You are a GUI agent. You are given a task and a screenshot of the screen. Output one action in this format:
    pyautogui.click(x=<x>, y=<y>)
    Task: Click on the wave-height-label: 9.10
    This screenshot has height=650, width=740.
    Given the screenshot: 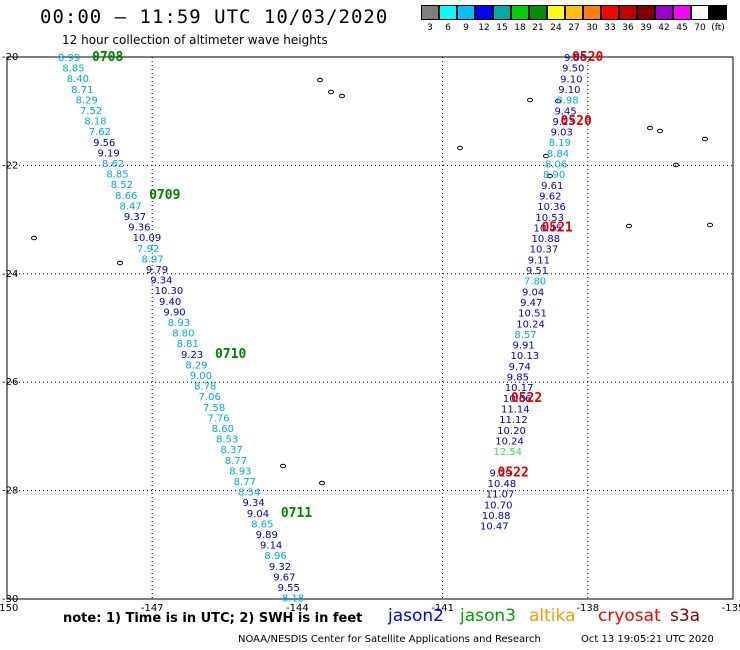 What is the action you would take?
    pyautogui.click(x=569, y=90)
    